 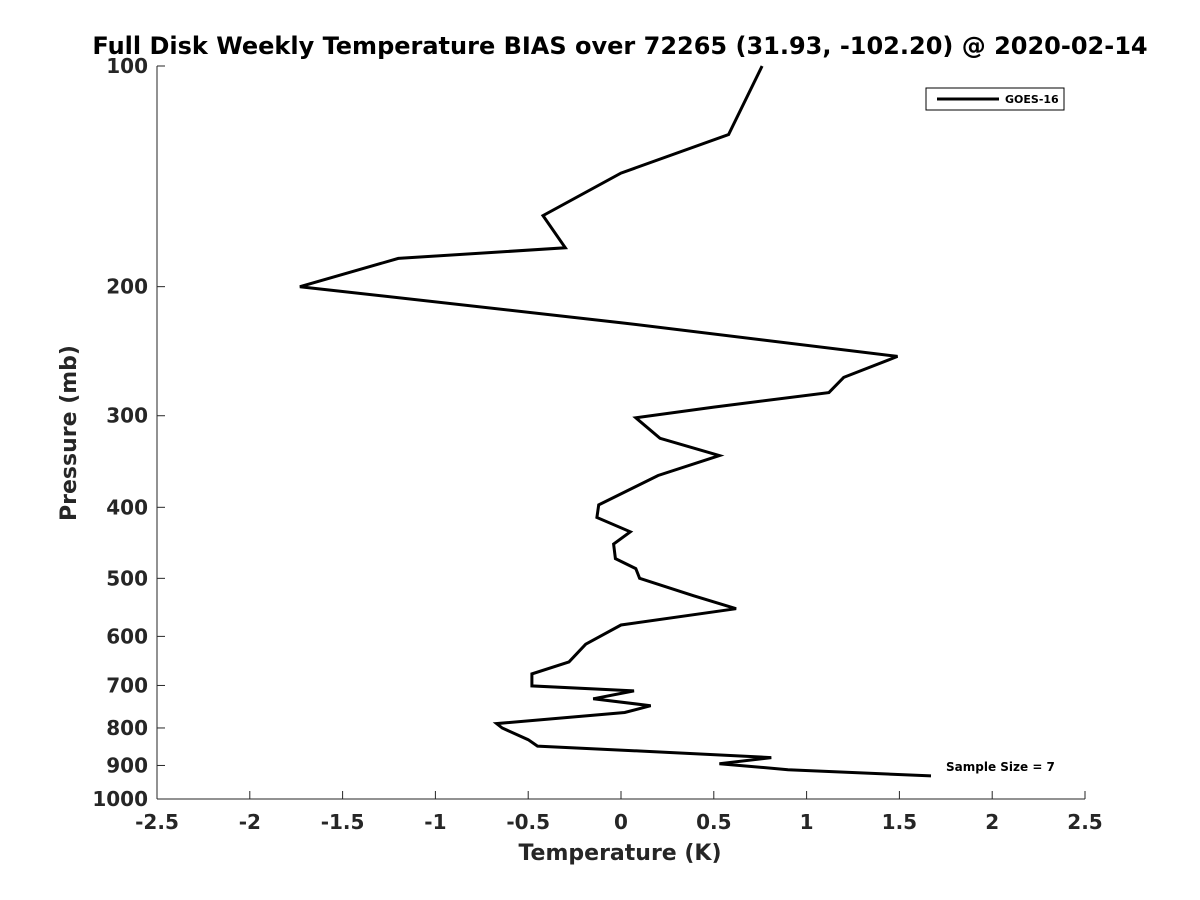 What do you see at coordinates (127, 765) in the screenshot?
I see `y-tick-label: 900` at bounding box center [127, 765].